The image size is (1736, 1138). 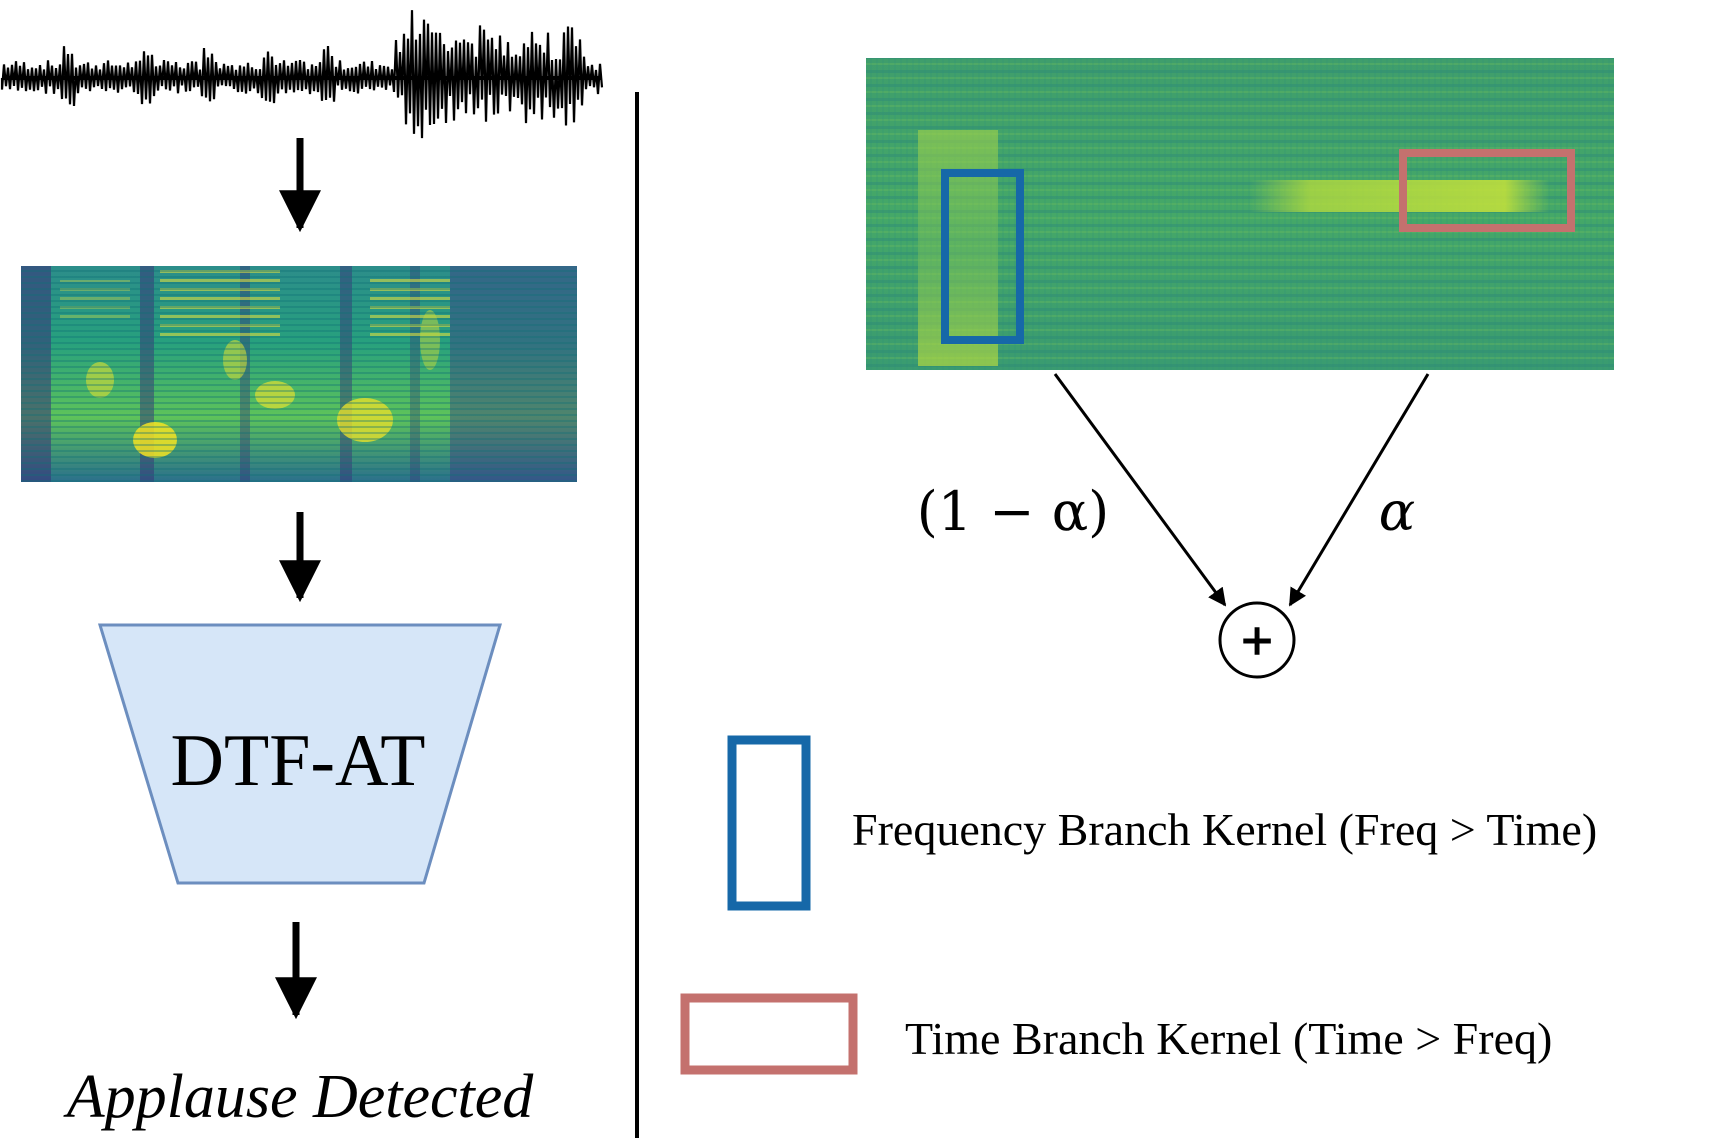 I want to click on dtf-at-model-block: DTF-AT, so click(x=300, y=754).